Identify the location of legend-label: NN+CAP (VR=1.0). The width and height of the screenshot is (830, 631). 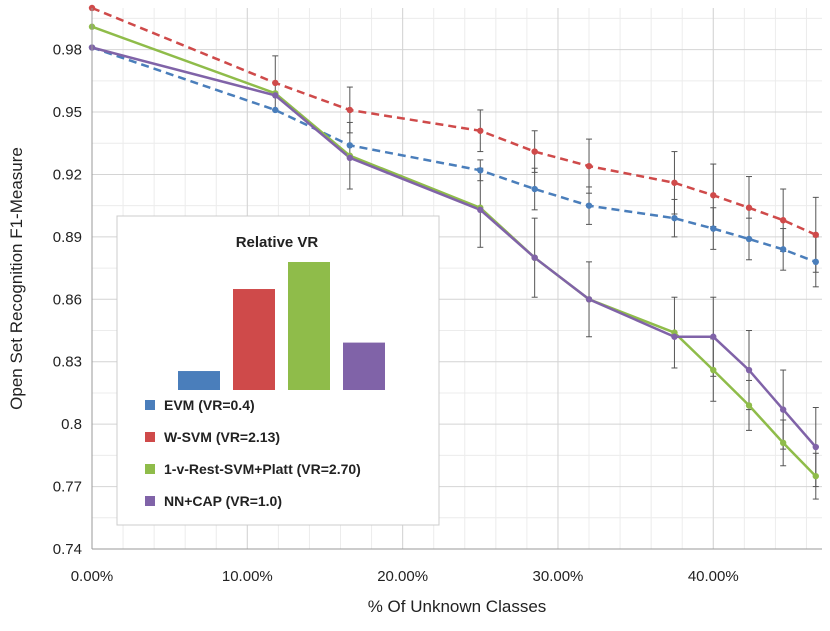
(223, 501).